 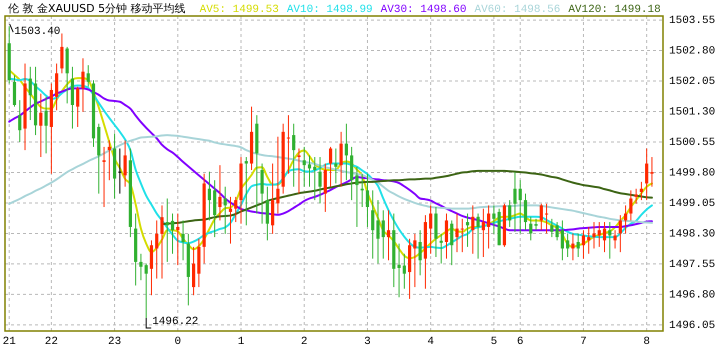 What do you see at coordinates (430, 341) in the screenshot?
I see `x-tick-label: 4` at bounding box center [430, 341].